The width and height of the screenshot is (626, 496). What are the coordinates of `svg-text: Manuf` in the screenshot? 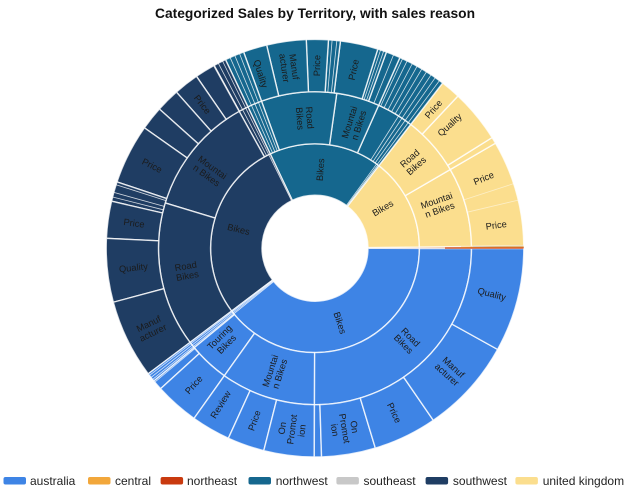 It's located at (294, 66).